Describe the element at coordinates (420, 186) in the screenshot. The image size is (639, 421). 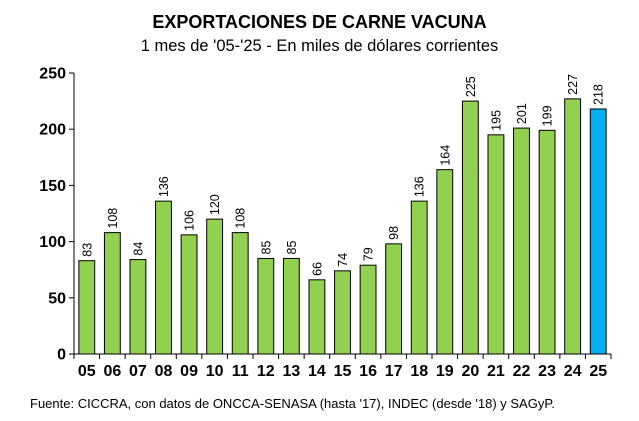
I see `data-label-18: 136` at that location.